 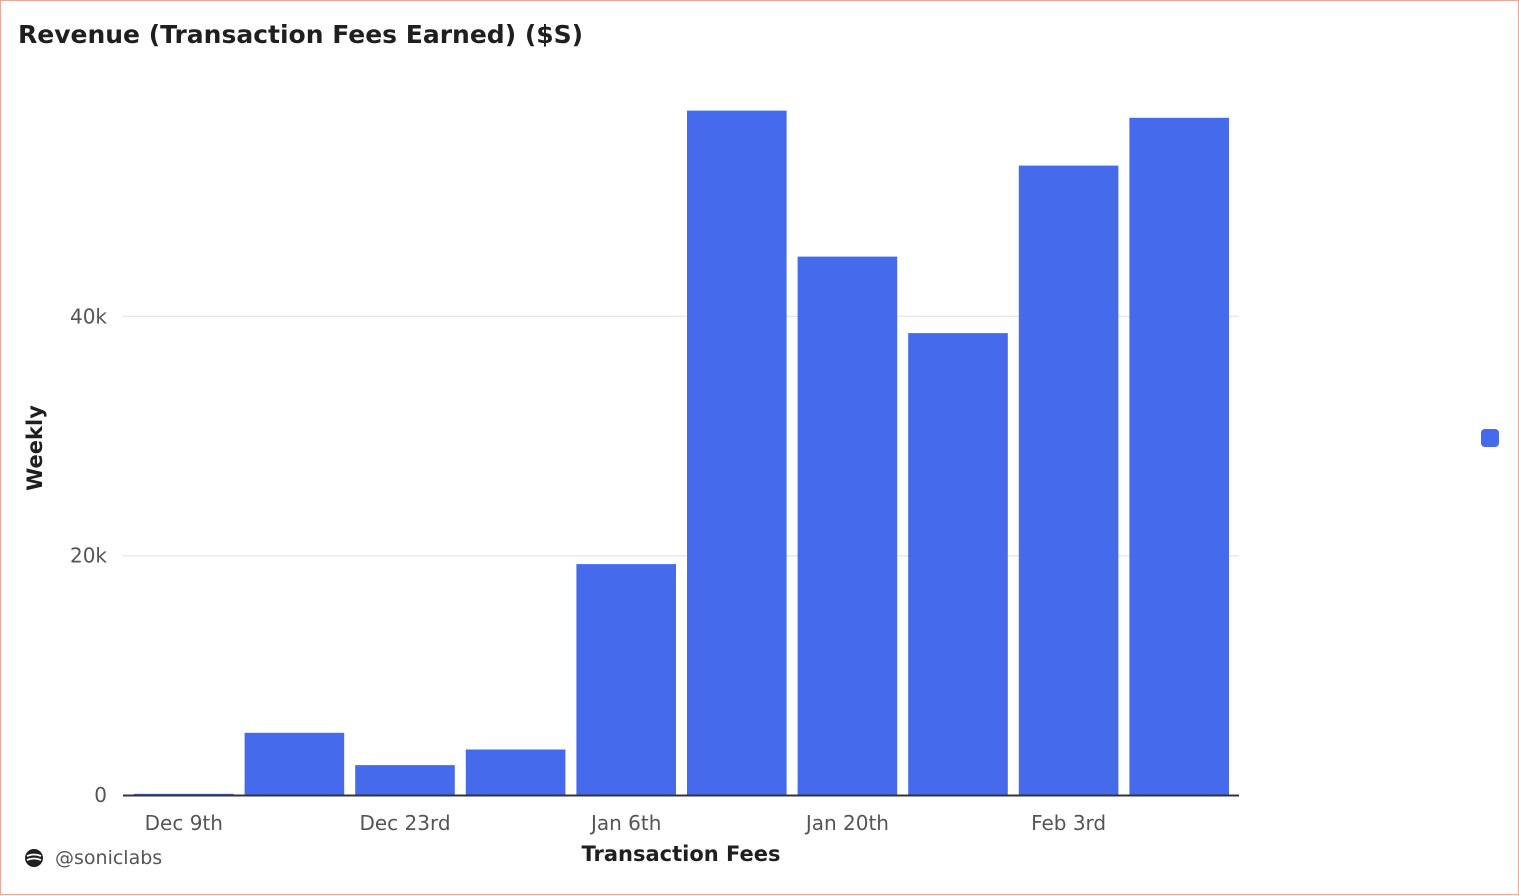 What do you see at coordinates (847, 526) in the screenshot?
I see `bar-jan-20th` at bounding box center [847, 526].